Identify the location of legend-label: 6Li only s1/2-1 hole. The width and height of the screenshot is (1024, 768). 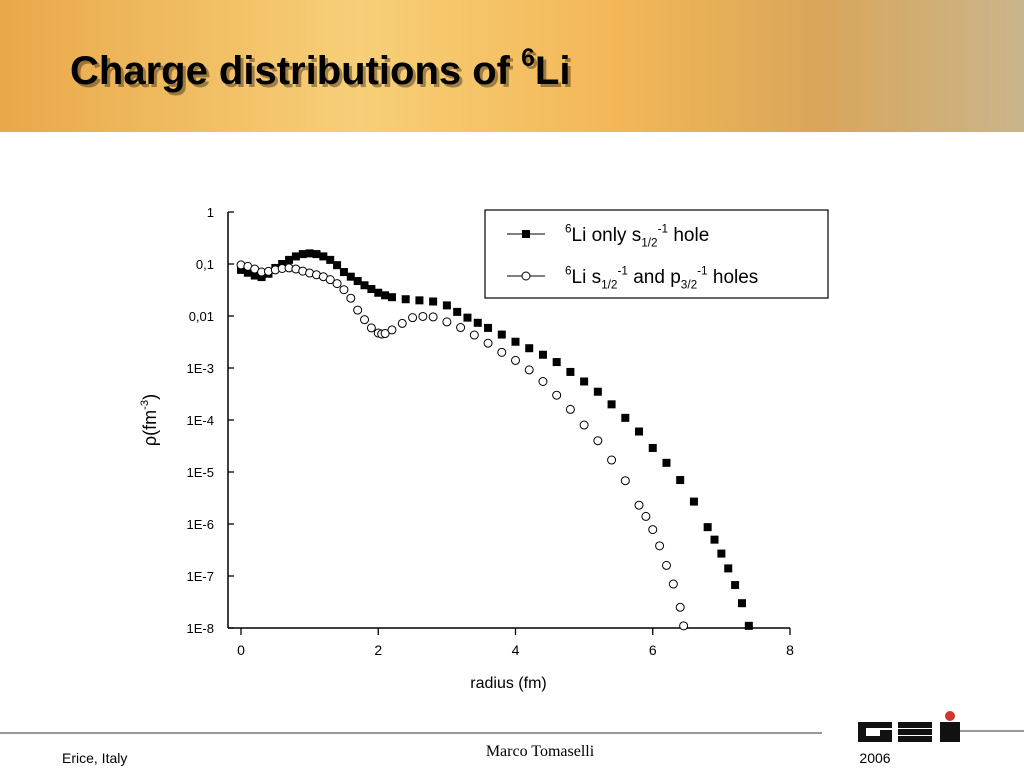
(637, 235).